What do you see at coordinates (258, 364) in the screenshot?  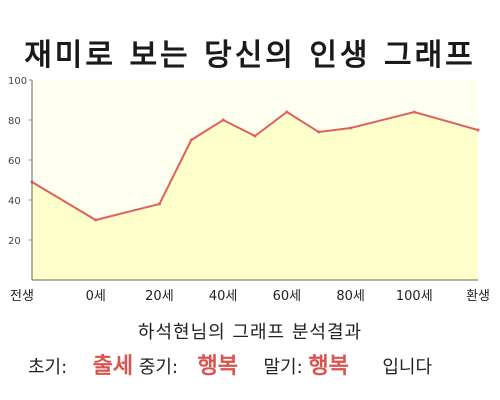 I see `analysis-summary: 초기: 출세 중기: 행복 말기: 행복 입니다` at bounding box center [258, 364].